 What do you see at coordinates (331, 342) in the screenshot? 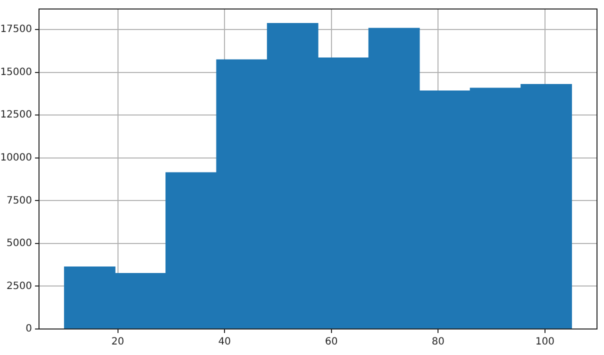
I see `x-tick-label: 60` at bounding box center [331, 342].